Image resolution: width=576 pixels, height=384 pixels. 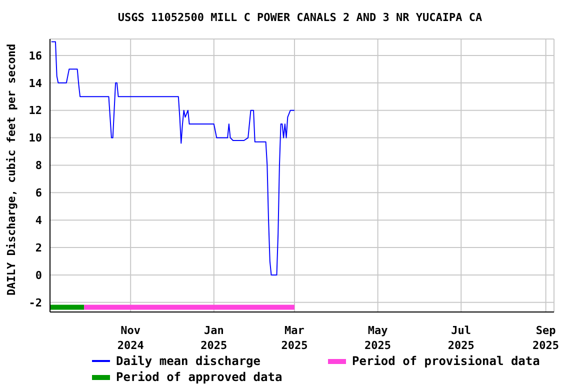 What do you see at coordinates (294, 338) in the screenshot?
I see `x-tick-label: Mar 2025` at bounding box center [294, 338].